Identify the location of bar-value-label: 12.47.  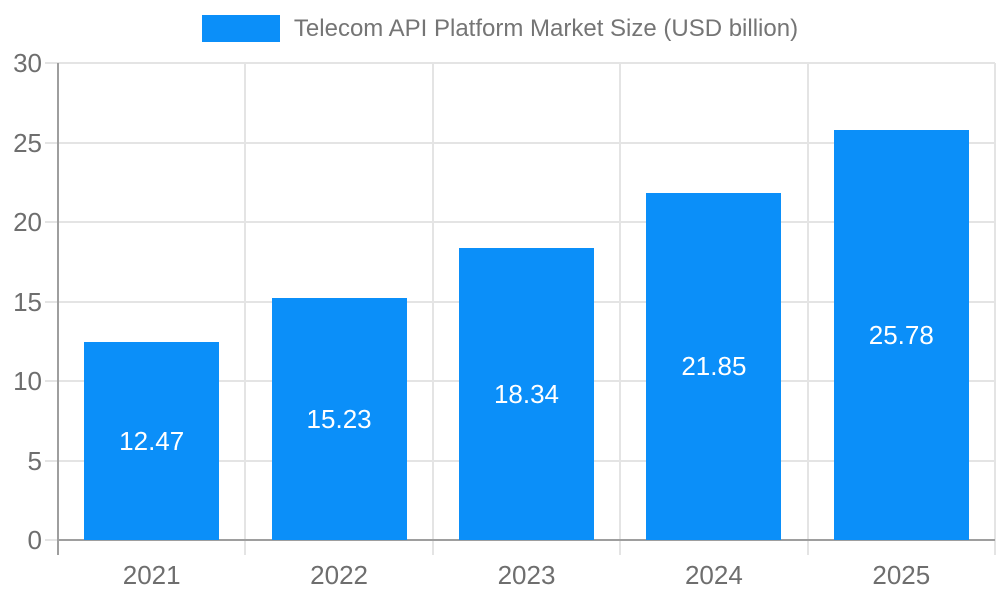
(152, 440).